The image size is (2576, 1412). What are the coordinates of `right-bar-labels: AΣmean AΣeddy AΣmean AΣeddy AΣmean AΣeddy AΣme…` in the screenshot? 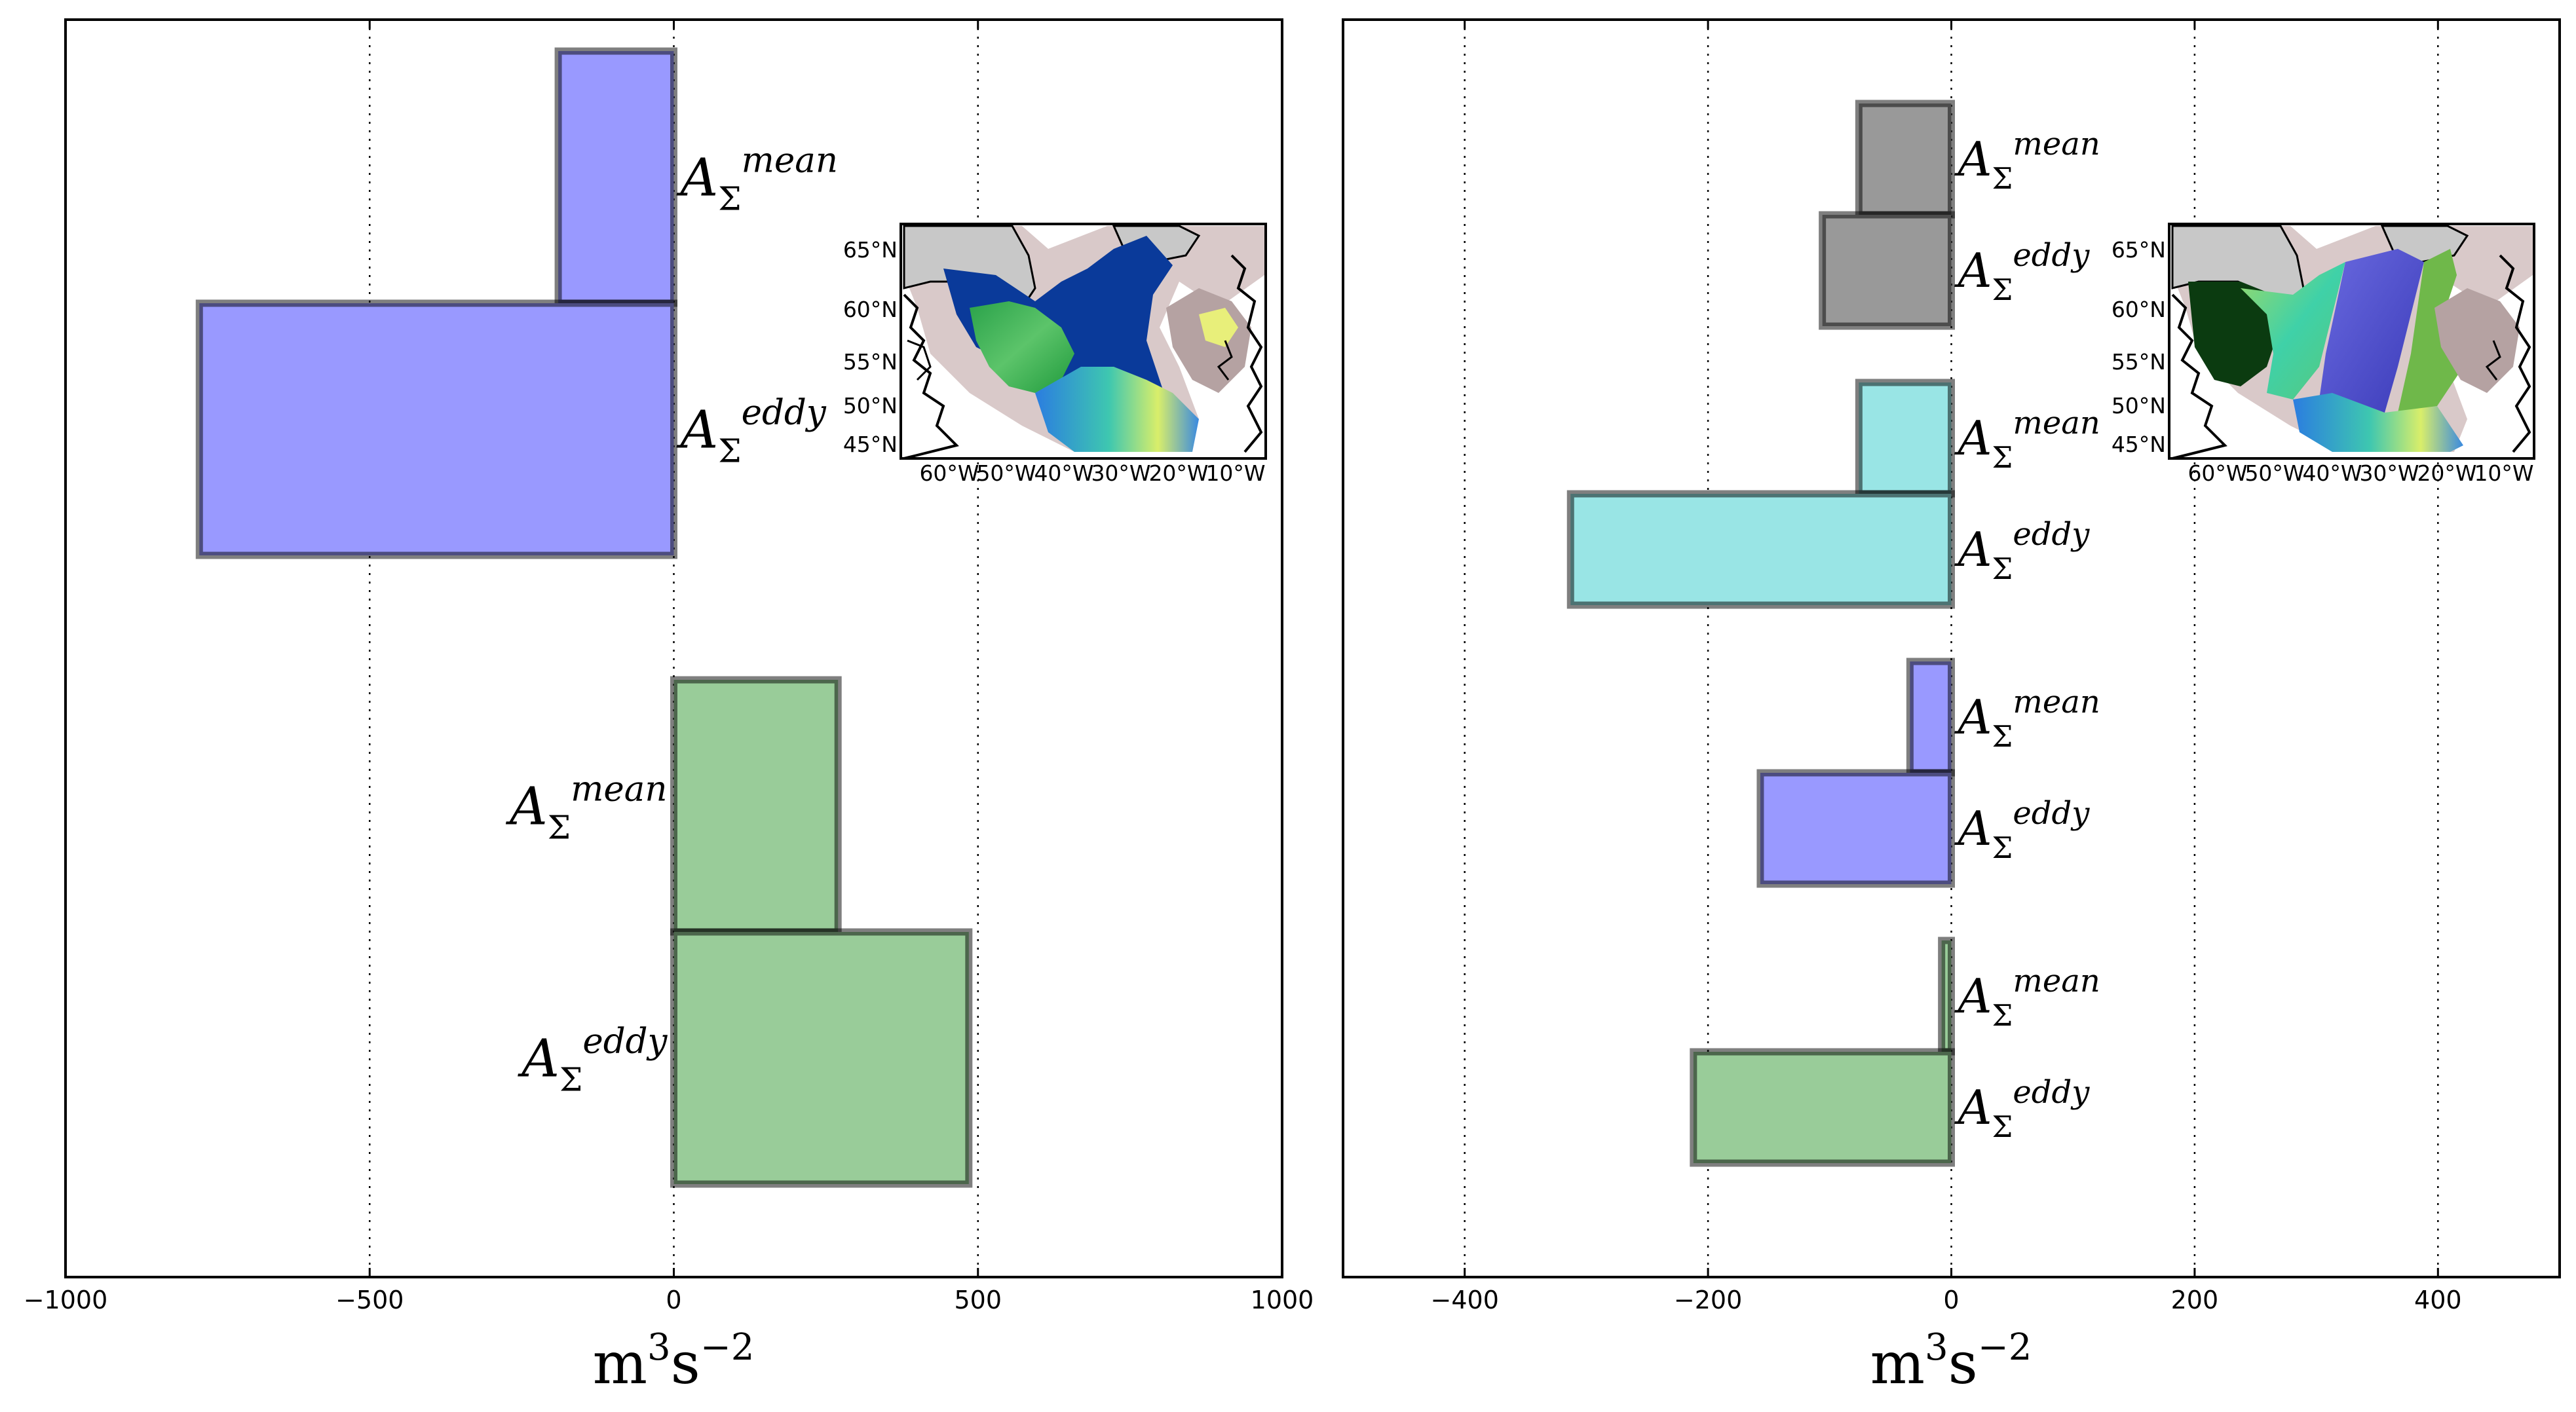 It's located at (2027, 635).